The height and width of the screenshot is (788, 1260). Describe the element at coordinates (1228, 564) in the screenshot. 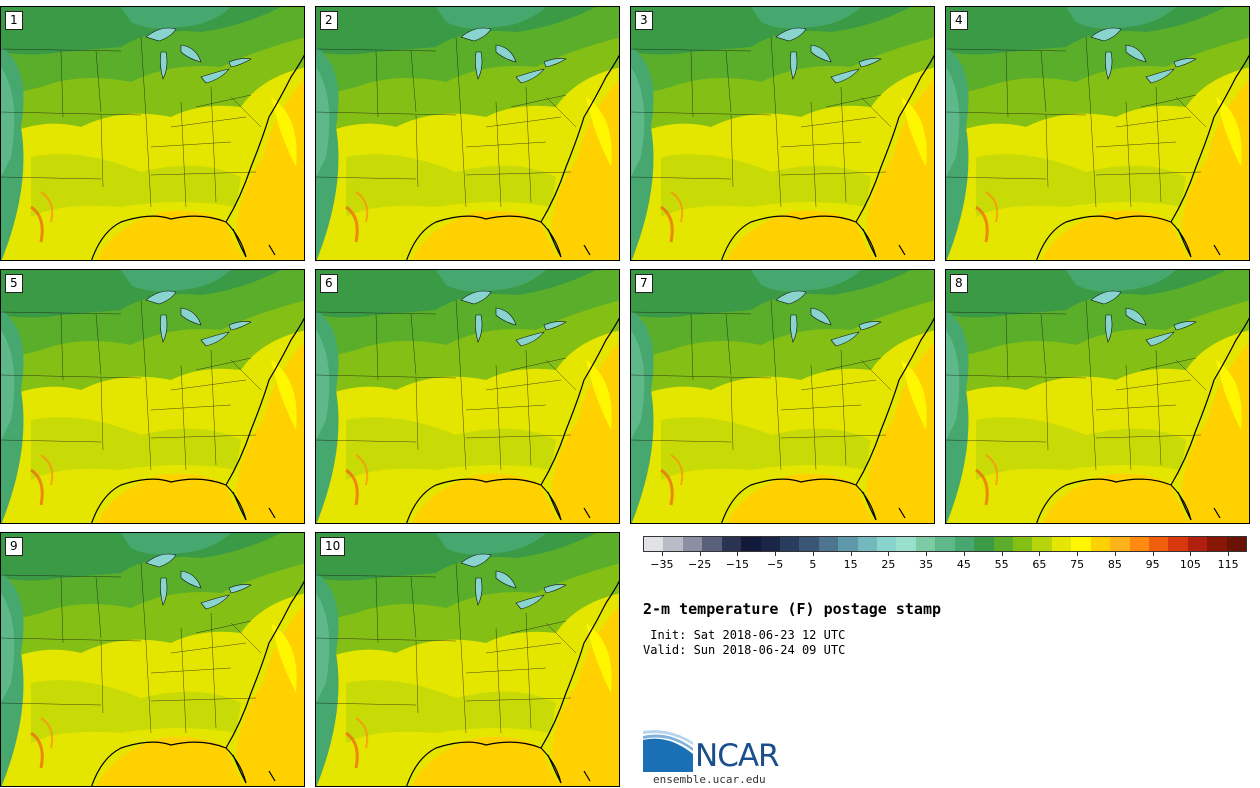

I see `colorbar-tick-label: 115` at that location.